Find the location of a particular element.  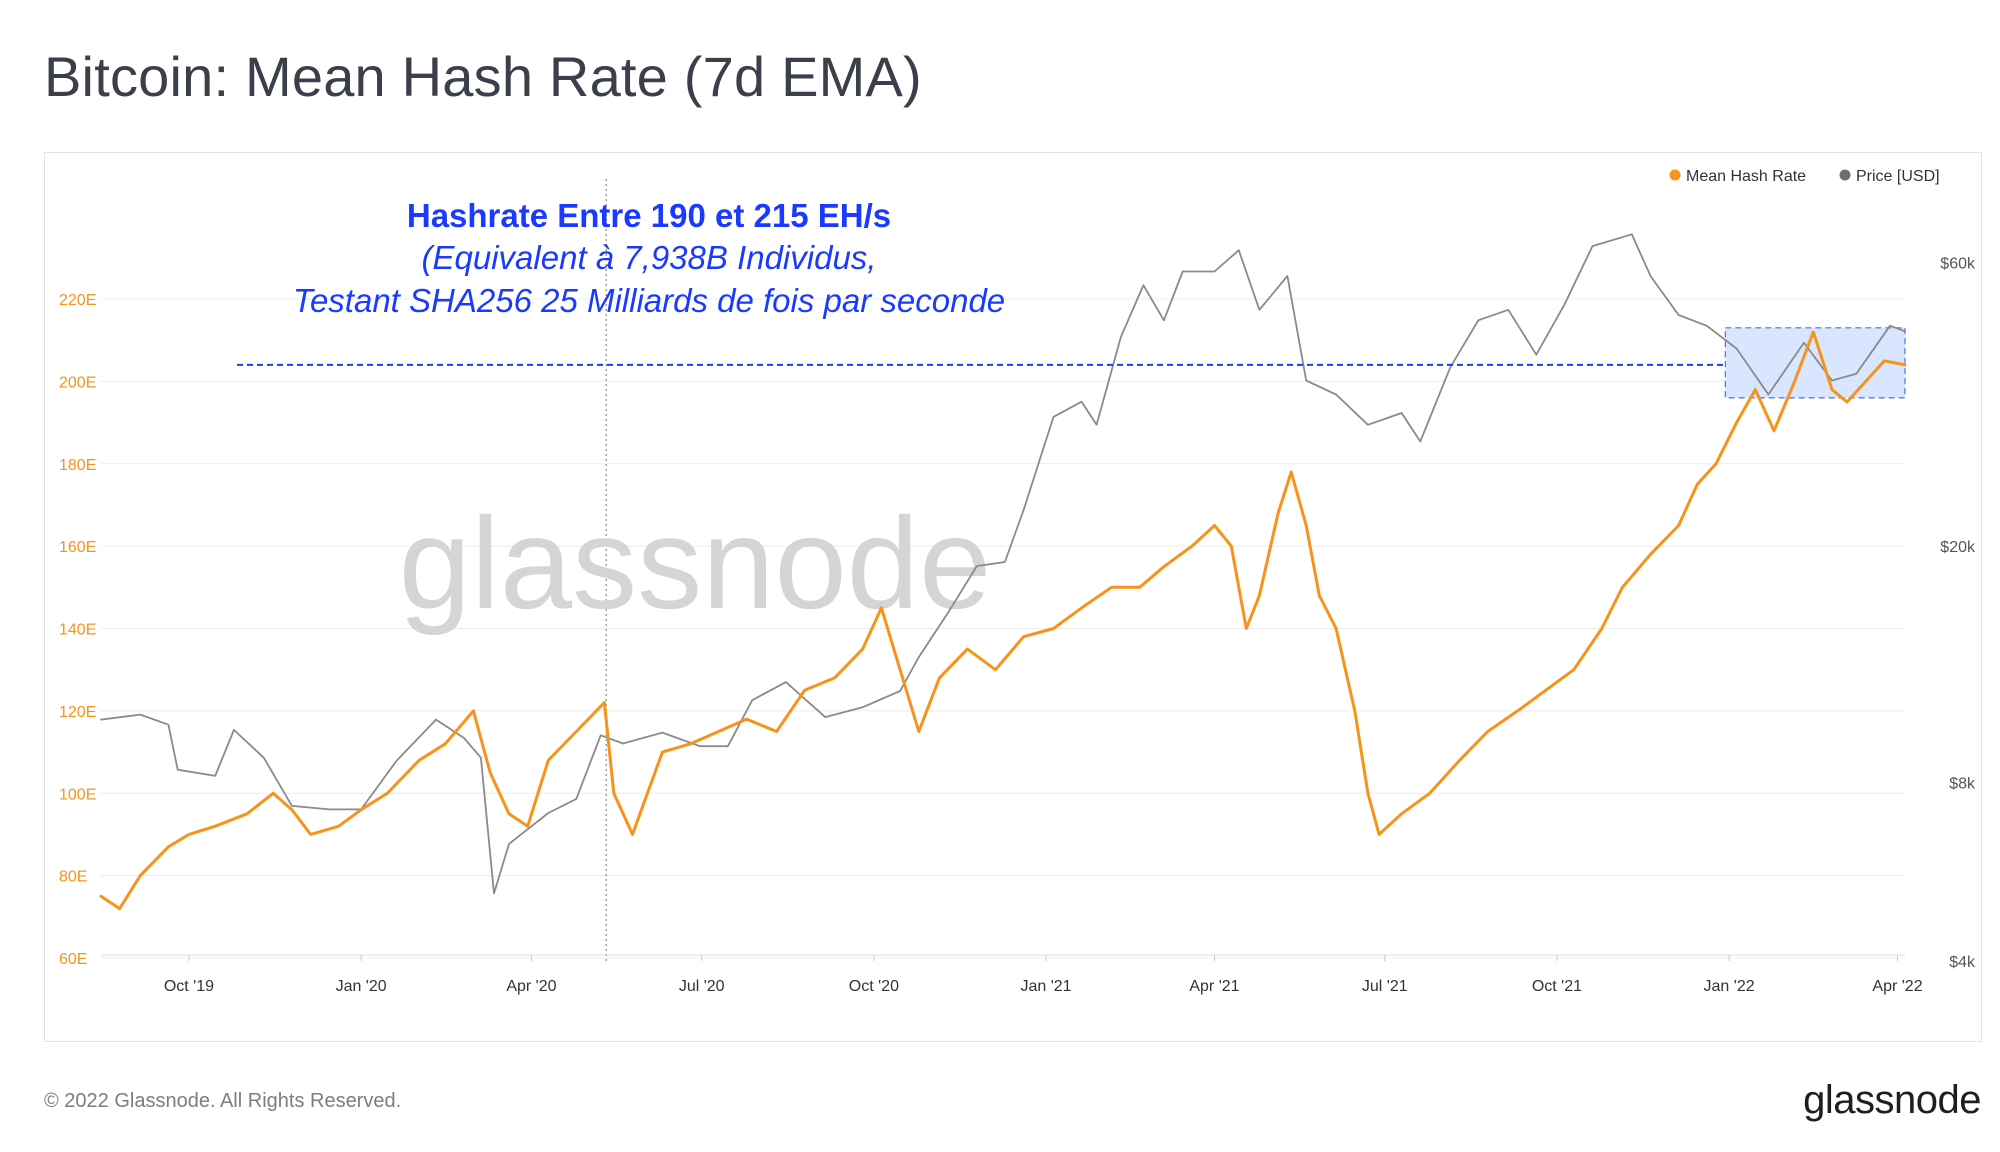

y-right-tick-label: $60k is located at coordinates (1958, 264).